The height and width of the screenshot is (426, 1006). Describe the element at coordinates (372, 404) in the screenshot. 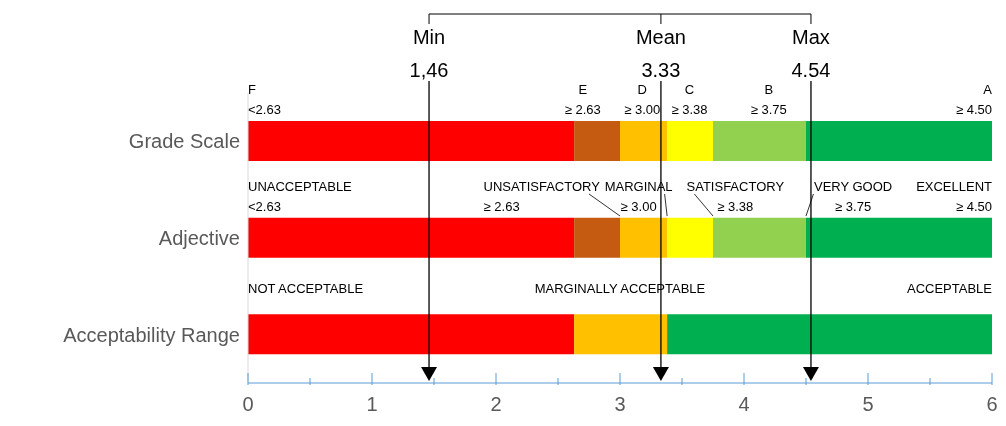

I see `x-tick-label: 1` at that location.